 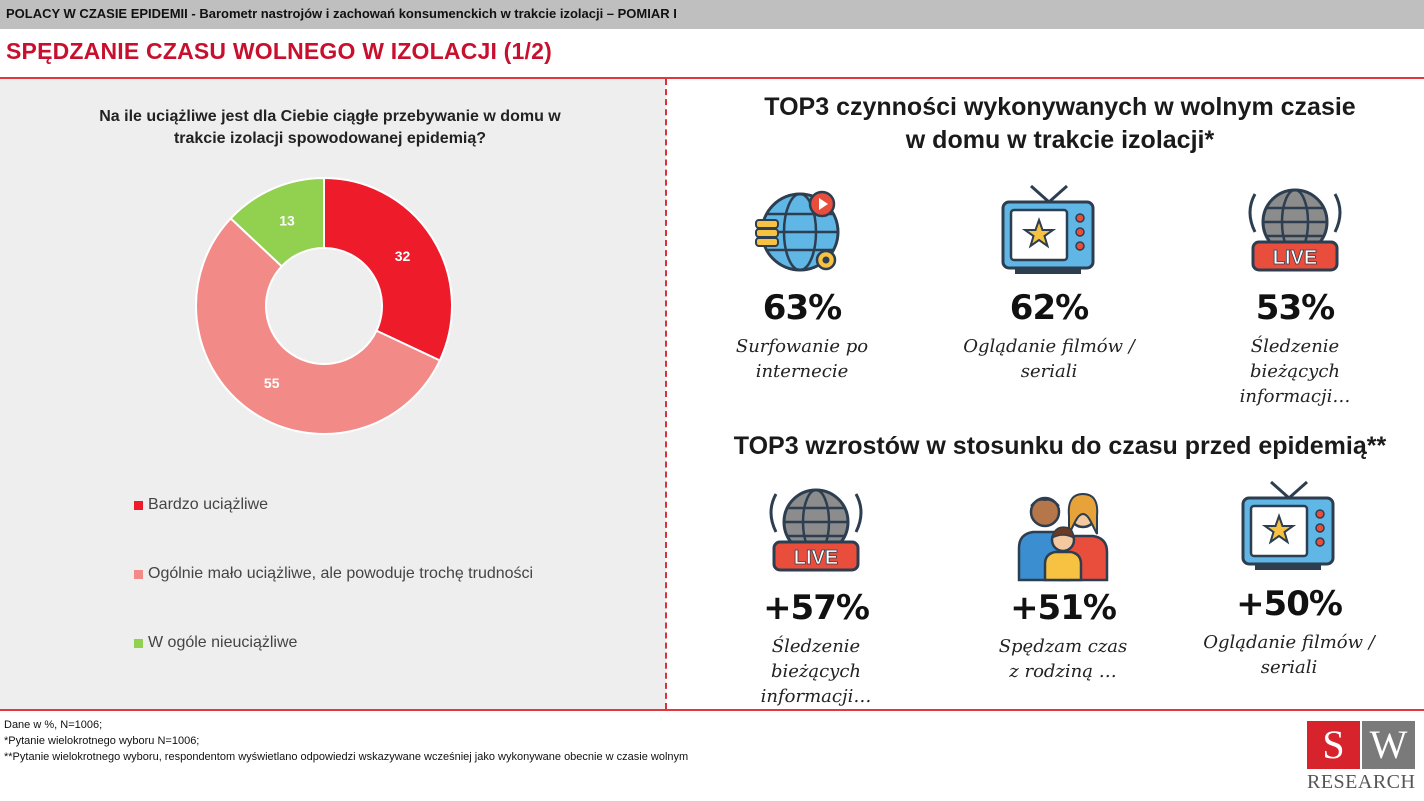 What do you see at coordinates (1333, 745) in the screenshot?
I see `logo-letter-s: S` at bounding box center [1333, 745].